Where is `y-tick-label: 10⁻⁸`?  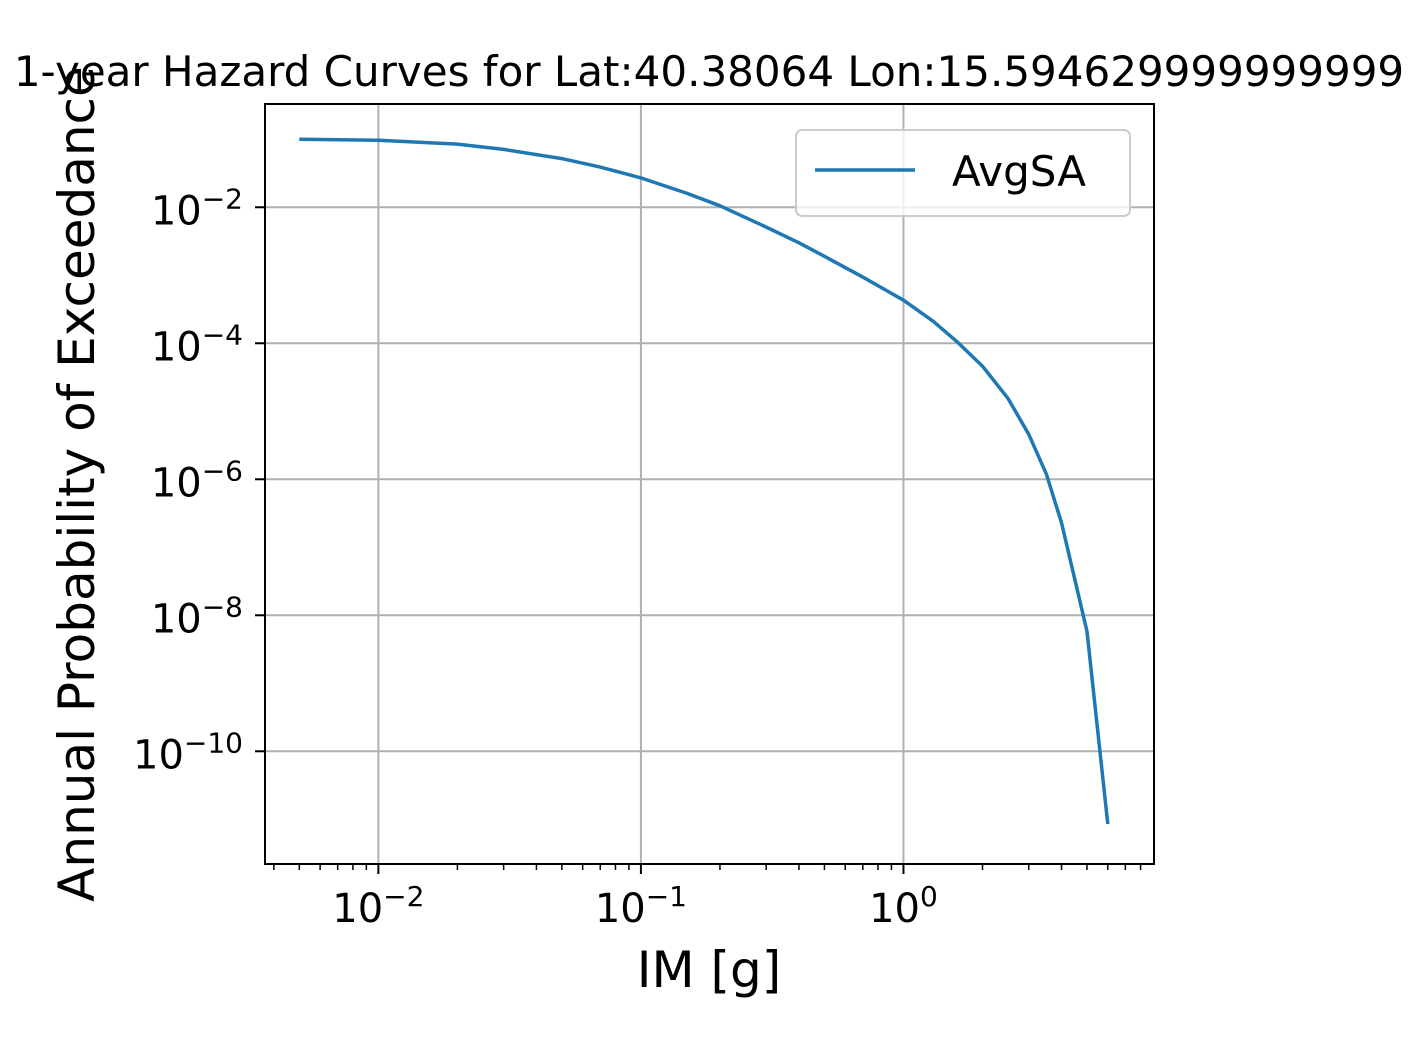 y-tick-label: 10⁻⁸ is located at coordinates (197, 616).